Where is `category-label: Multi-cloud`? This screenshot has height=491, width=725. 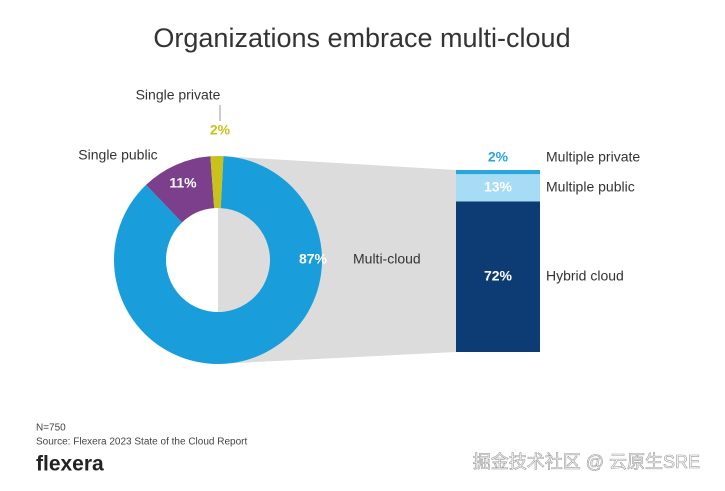
category-label: Multi-cloud is located at coordinates (387, 259).